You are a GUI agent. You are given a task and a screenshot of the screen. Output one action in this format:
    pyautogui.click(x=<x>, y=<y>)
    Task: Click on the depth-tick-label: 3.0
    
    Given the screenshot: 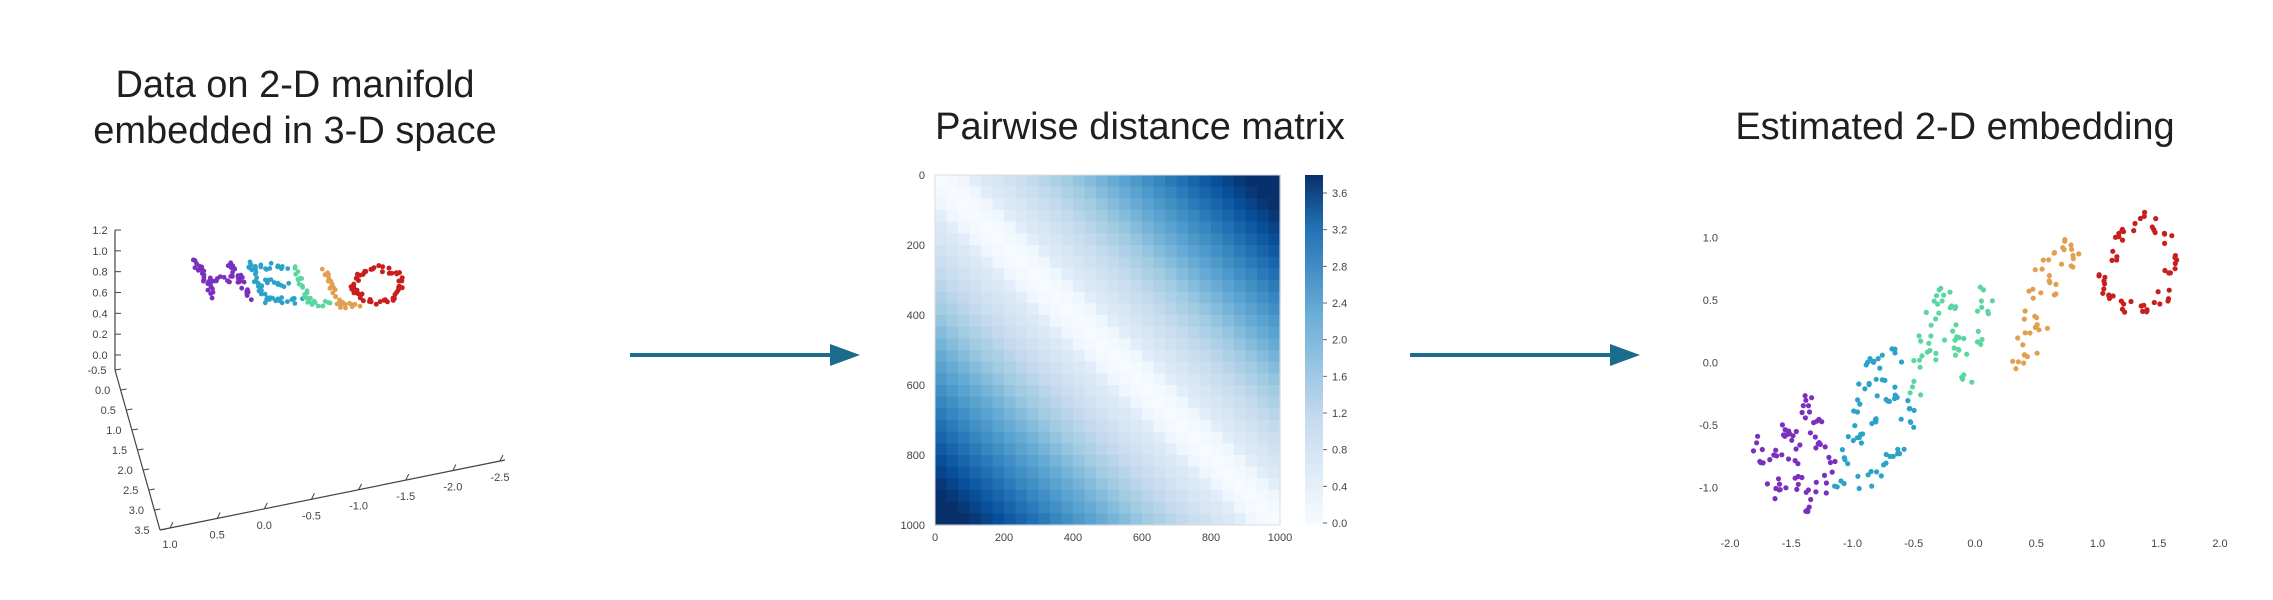 What is the action you would take?
    pyautogui.click(x=136, y=511)
    